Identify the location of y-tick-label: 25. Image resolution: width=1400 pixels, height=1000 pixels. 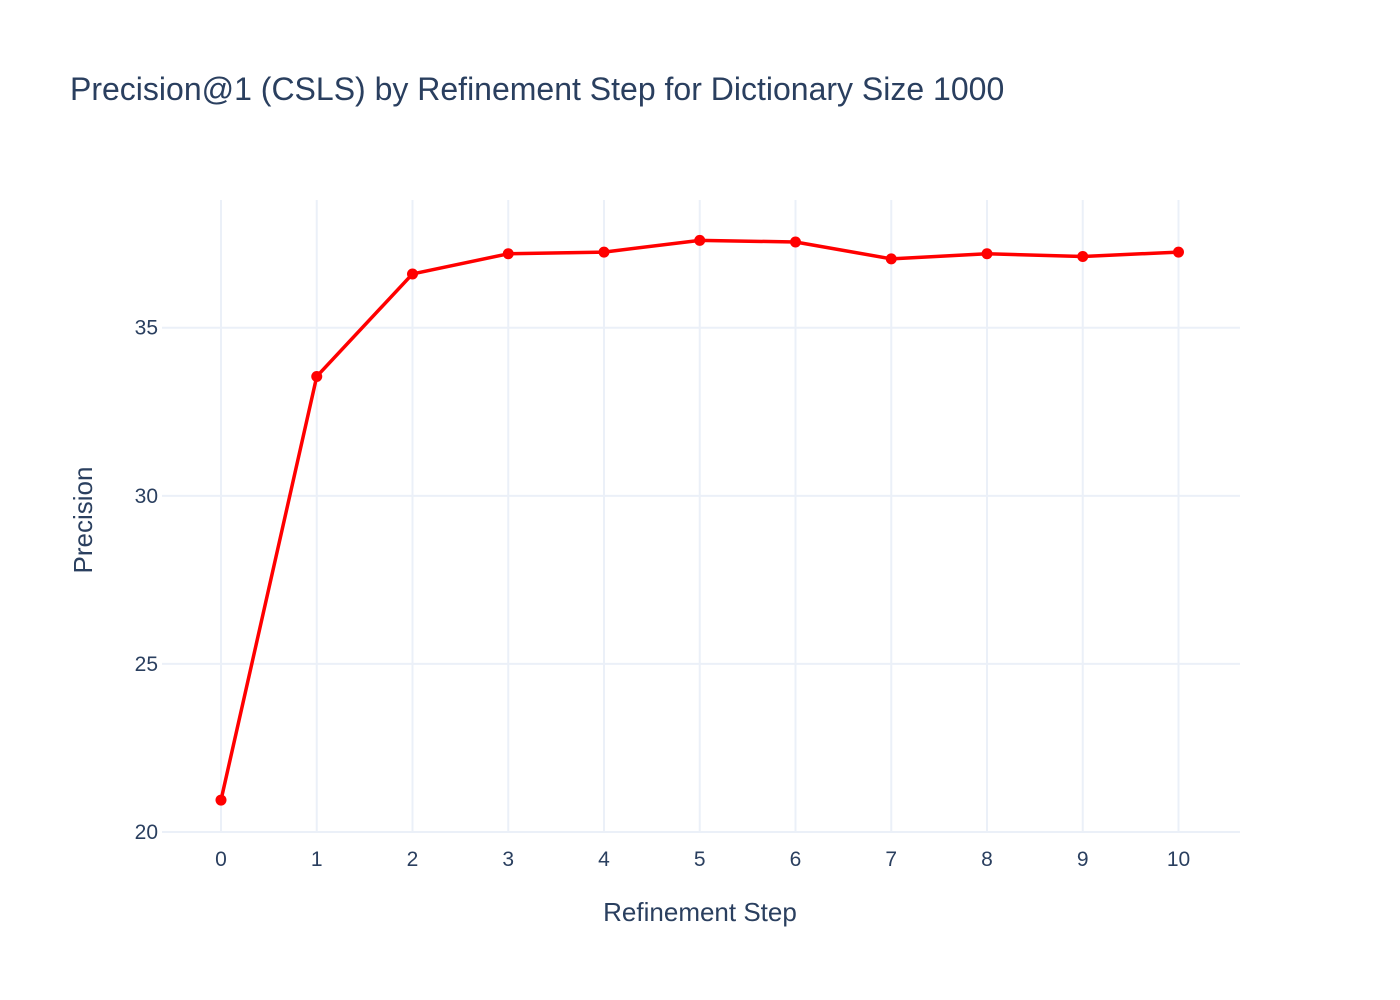
(146, 664).